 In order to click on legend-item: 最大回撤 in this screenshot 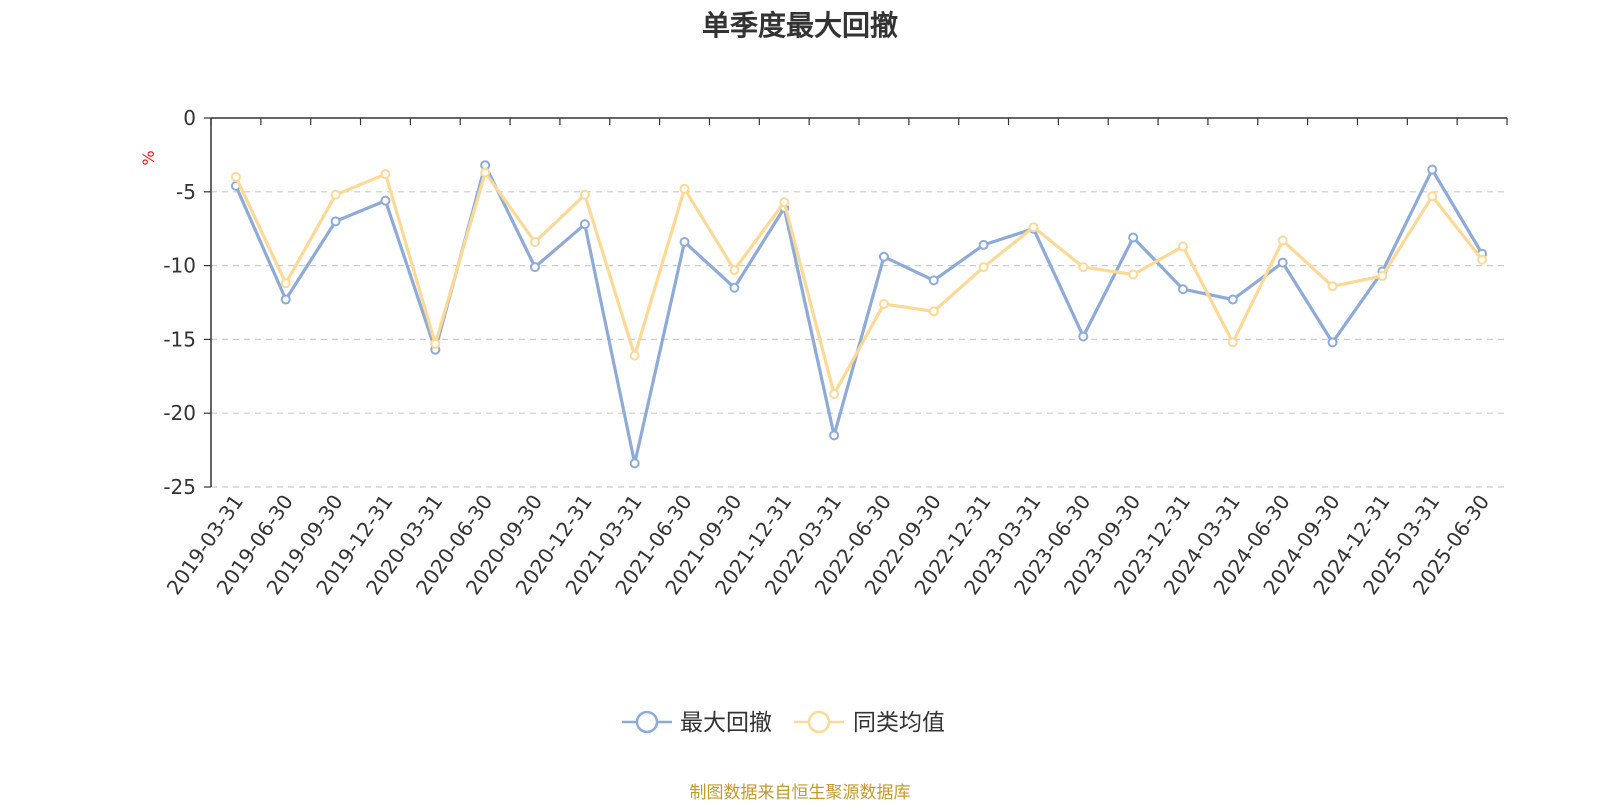, I will do `click(697, 723)`.